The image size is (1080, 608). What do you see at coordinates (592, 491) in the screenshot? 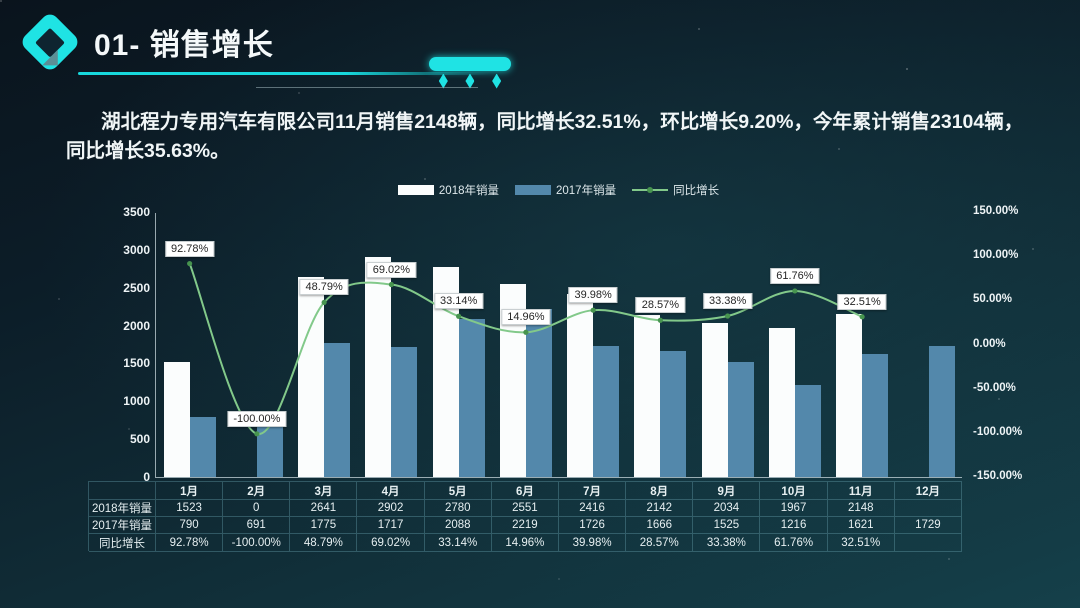
I see `table-header-cell: 7月` at bounding box center [592, 491].